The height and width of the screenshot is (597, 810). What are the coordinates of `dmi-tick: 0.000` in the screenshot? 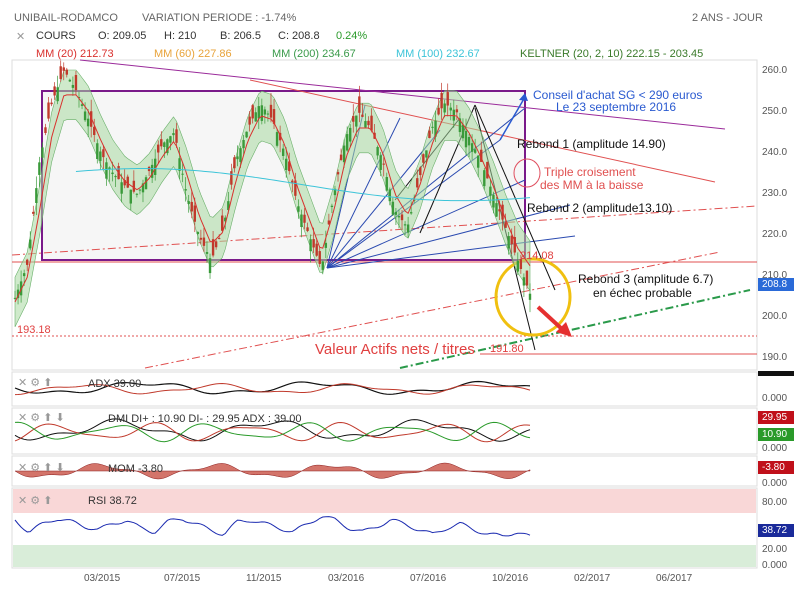 It's located at (775, 448).